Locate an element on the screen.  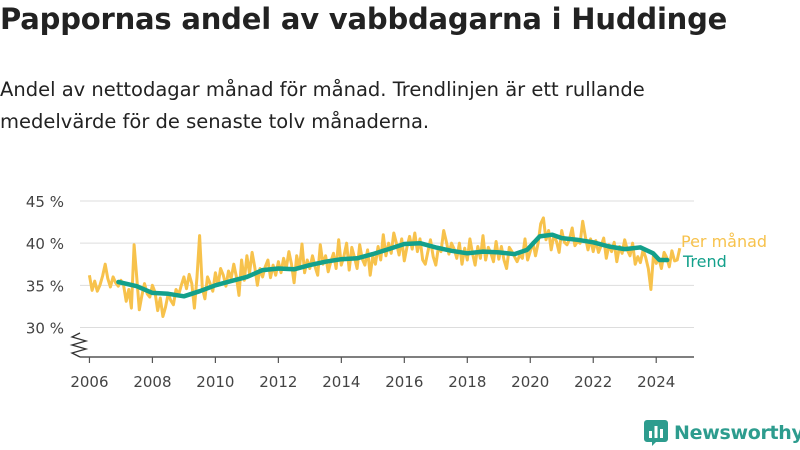
x-tick-label: 2010 is located at coordinates (215, 382).